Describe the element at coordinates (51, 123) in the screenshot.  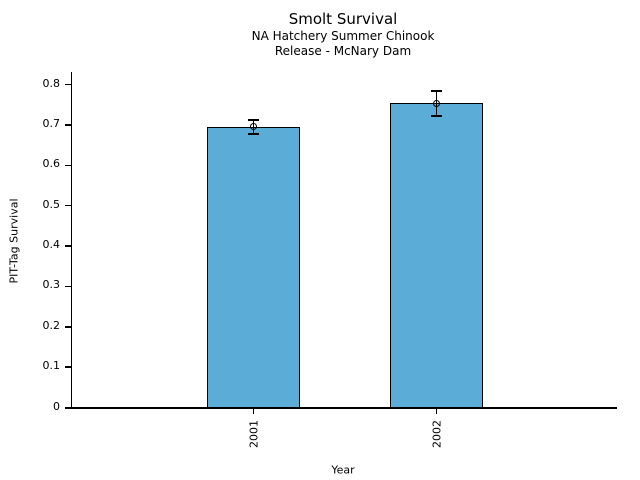
I see `y-tick-label: 0.7` at that location.